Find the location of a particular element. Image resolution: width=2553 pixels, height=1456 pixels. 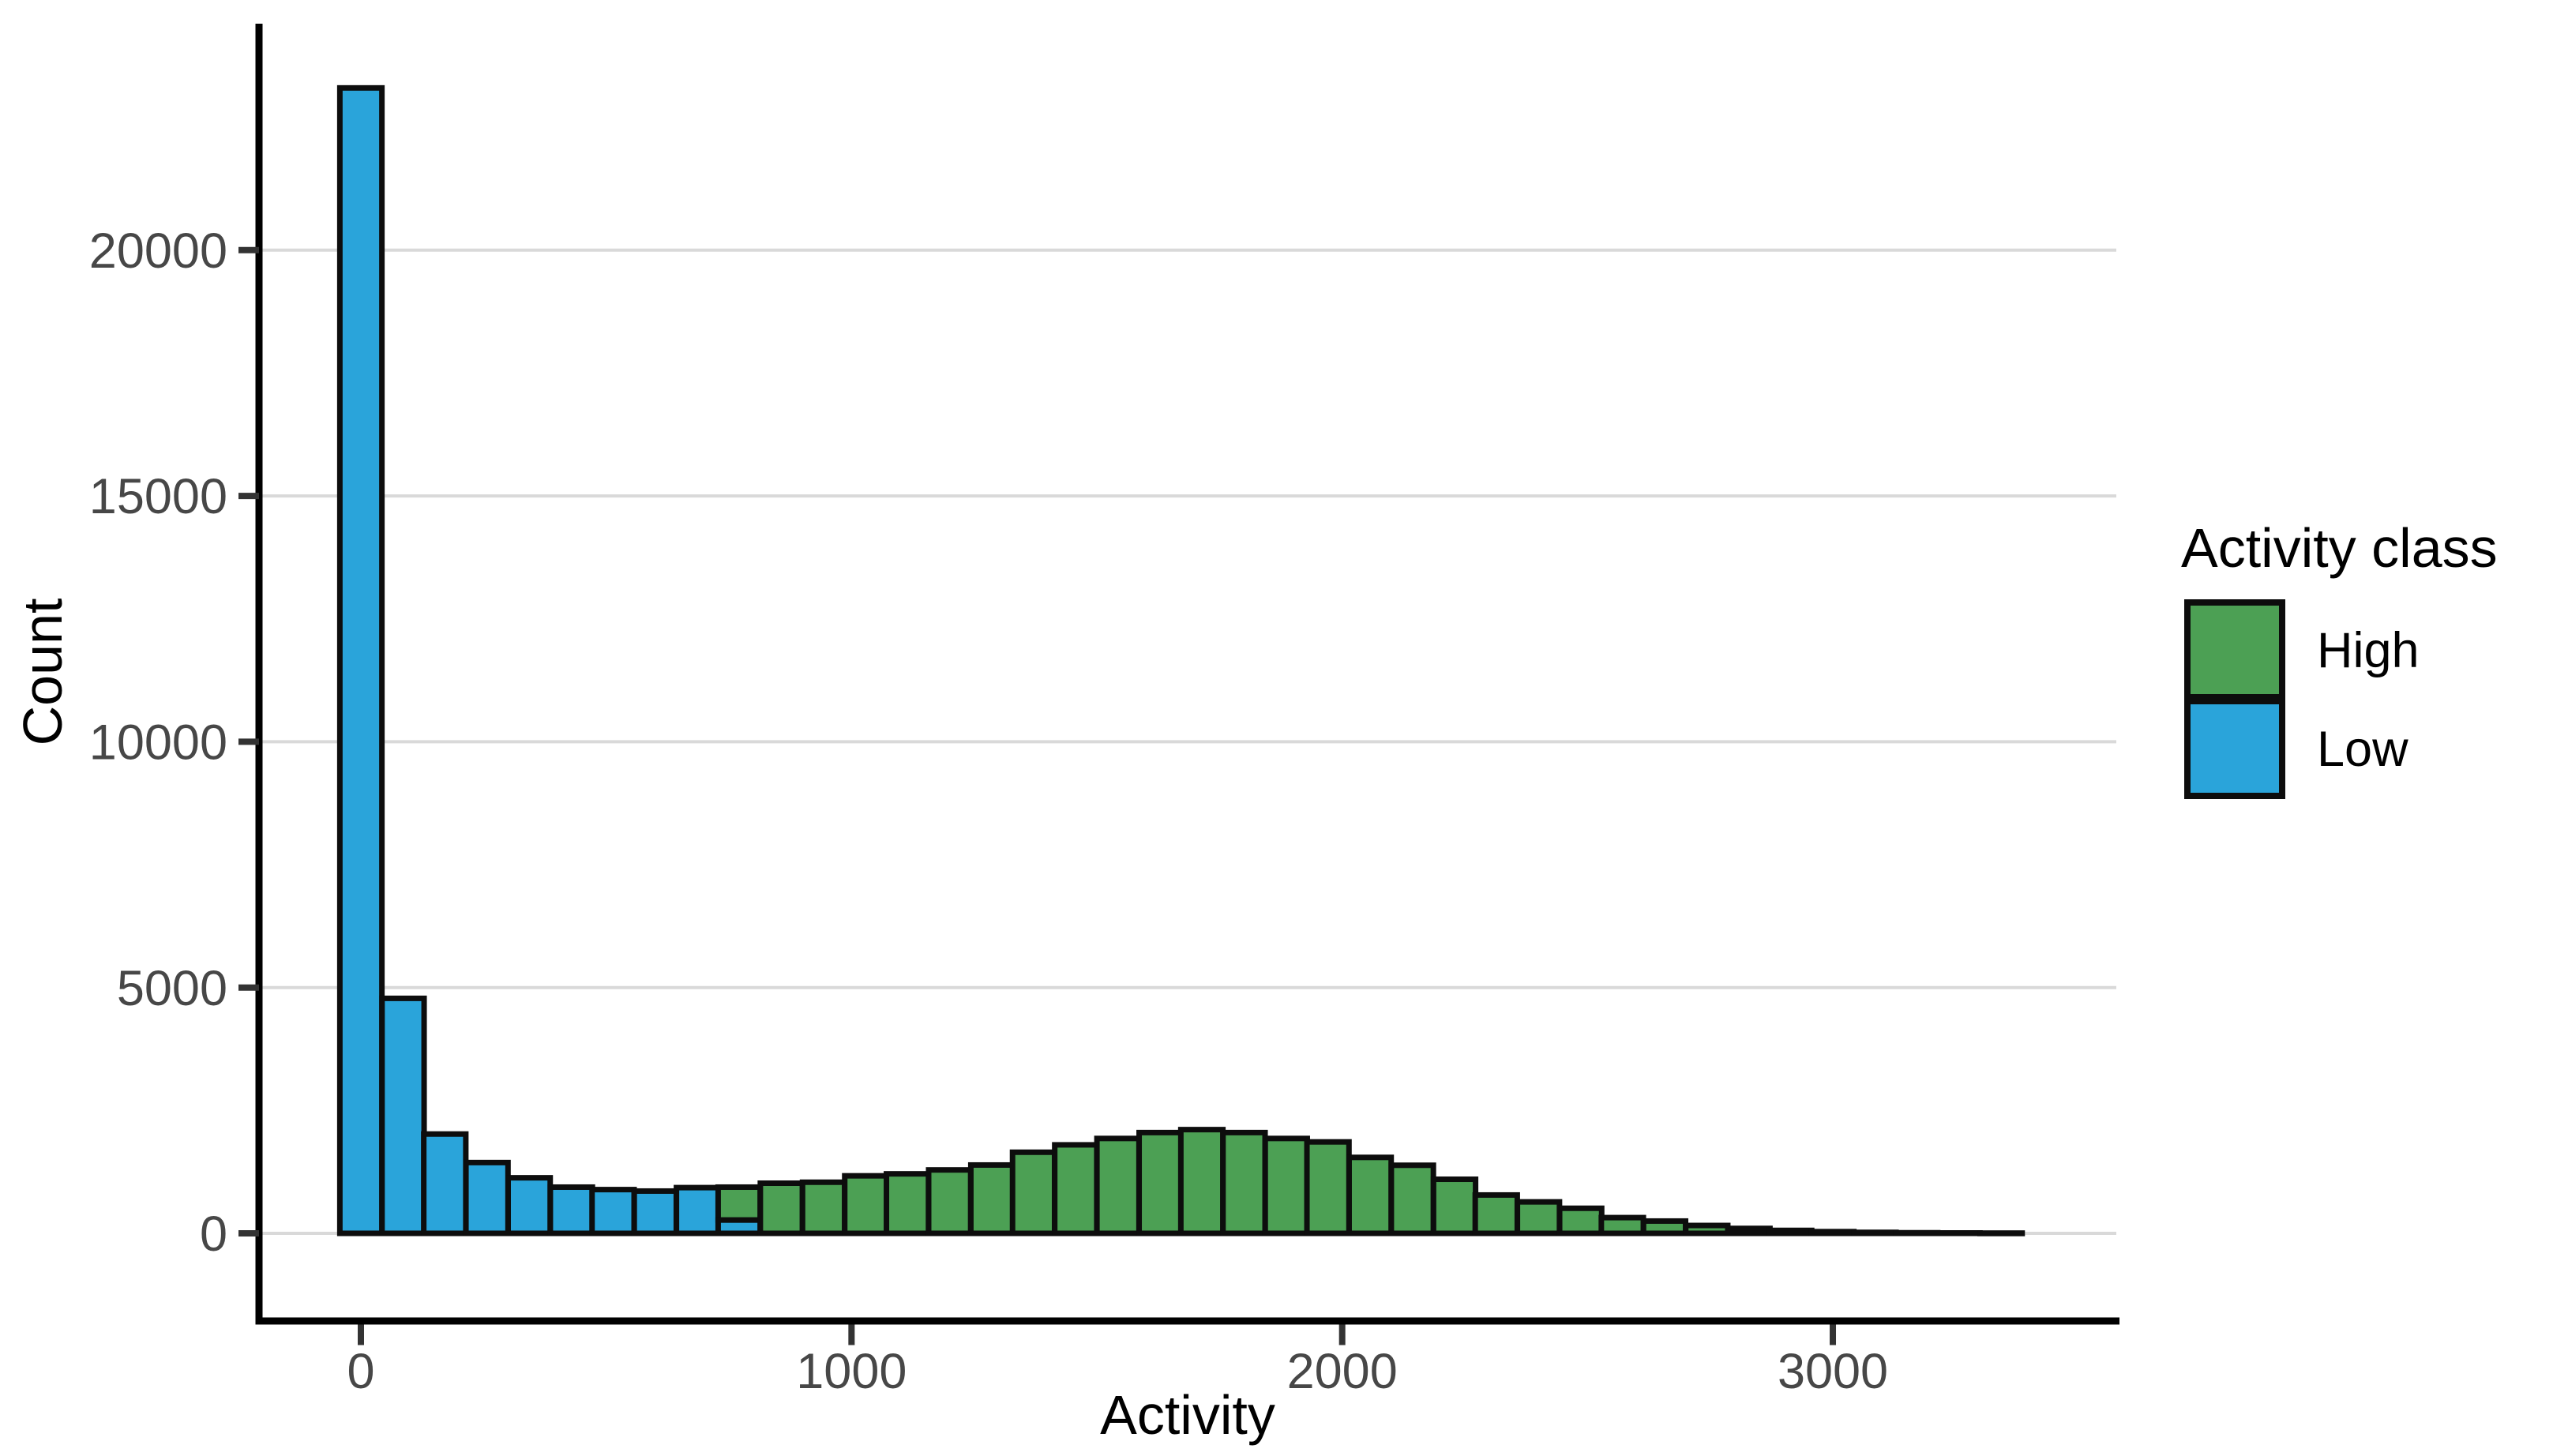

y-tick-label: 10000 is located at coordinates (158, 742).